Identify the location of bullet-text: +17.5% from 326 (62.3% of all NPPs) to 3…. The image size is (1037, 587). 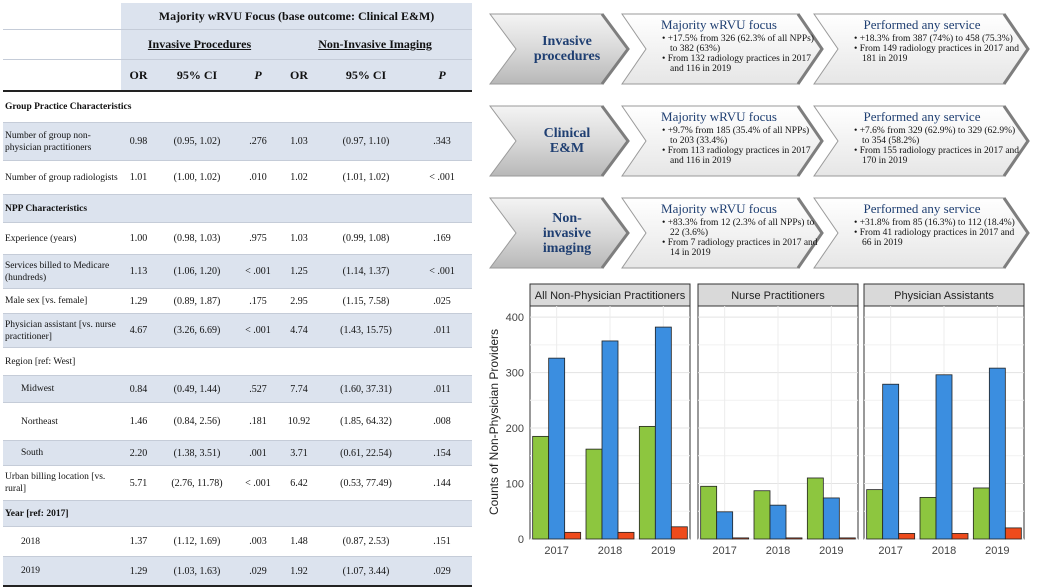
(740, 44).